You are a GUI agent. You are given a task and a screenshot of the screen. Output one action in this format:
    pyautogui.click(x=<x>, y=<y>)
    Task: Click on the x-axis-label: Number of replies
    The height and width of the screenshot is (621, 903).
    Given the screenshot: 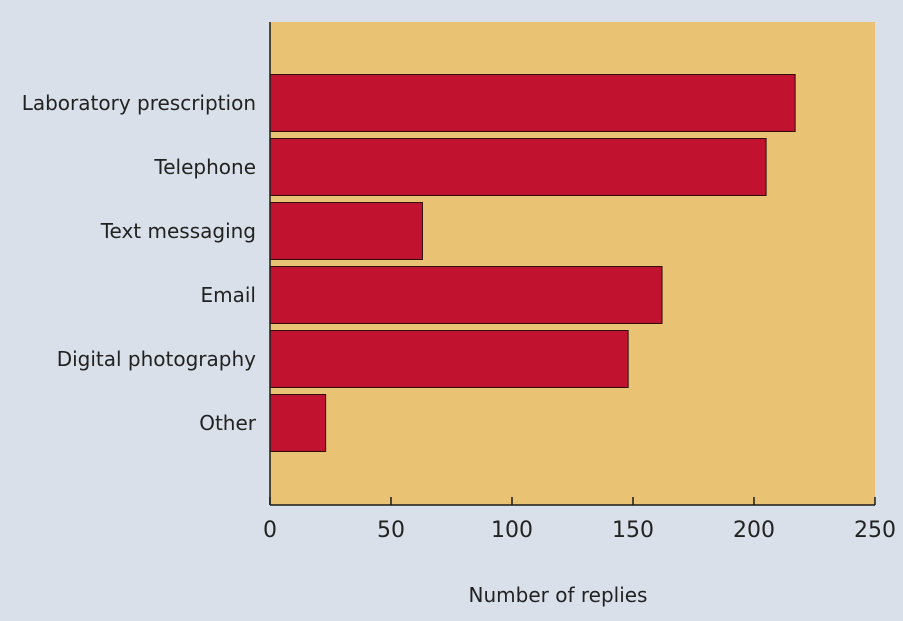 What is the action you would take?
    pyautogui.click(x=558, y=595)
    